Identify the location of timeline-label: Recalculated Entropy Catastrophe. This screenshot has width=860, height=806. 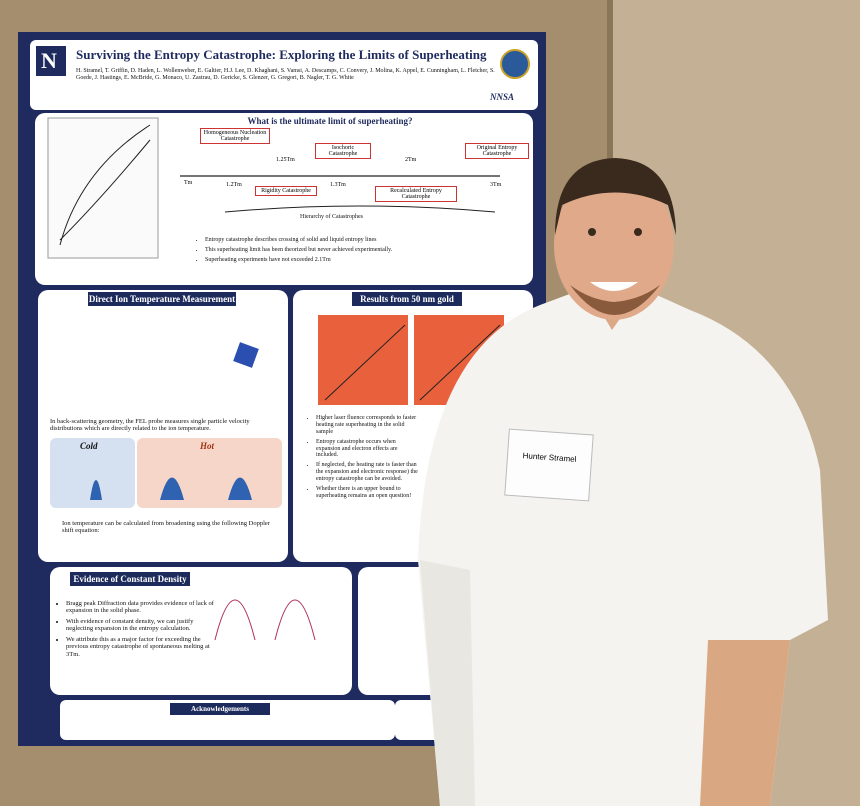
(416, 194).